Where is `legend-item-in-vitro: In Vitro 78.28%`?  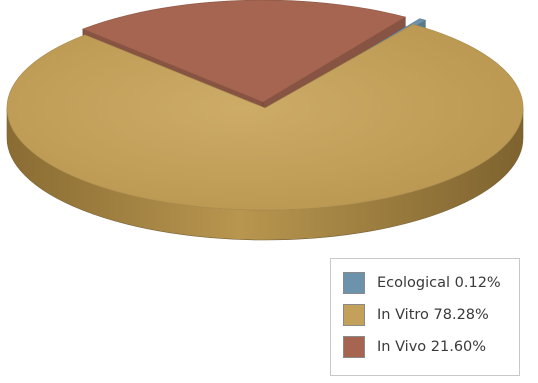 legend-item-in-vitro: In Vitro 78.28% is located at coordinates (431, 315).